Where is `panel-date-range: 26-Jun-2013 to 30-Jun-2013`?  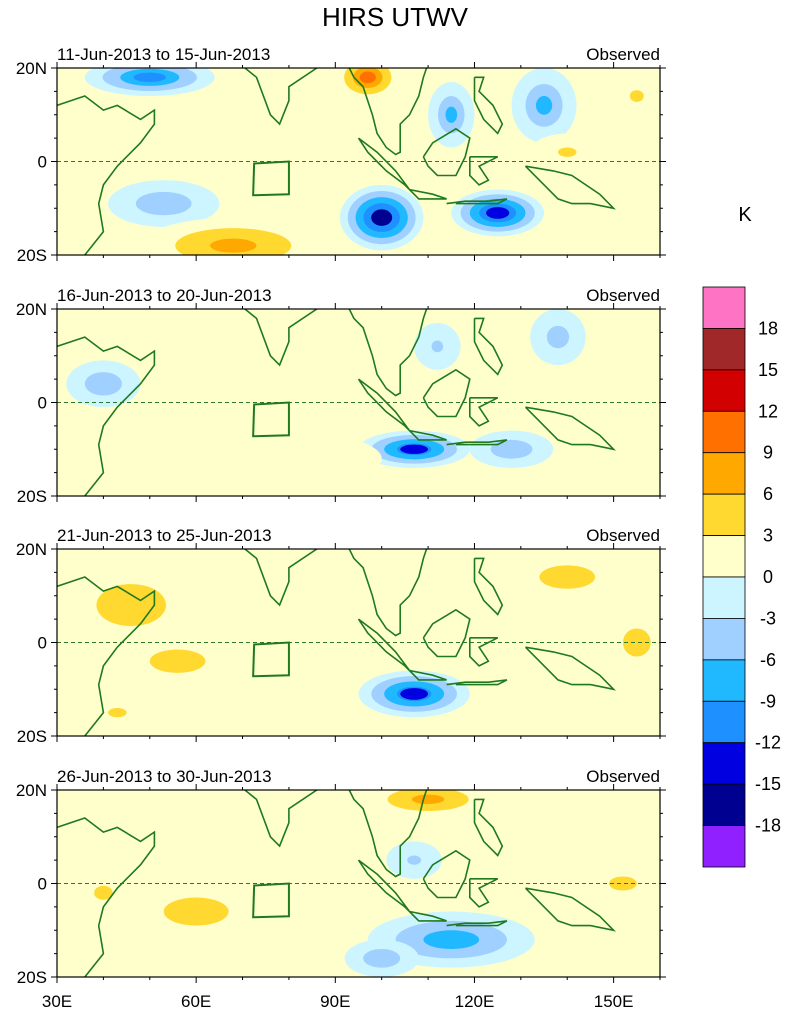
panel-date-range: 26-Jun-2013 to 30-Jun-2013 is located at coordinates (164, 776).